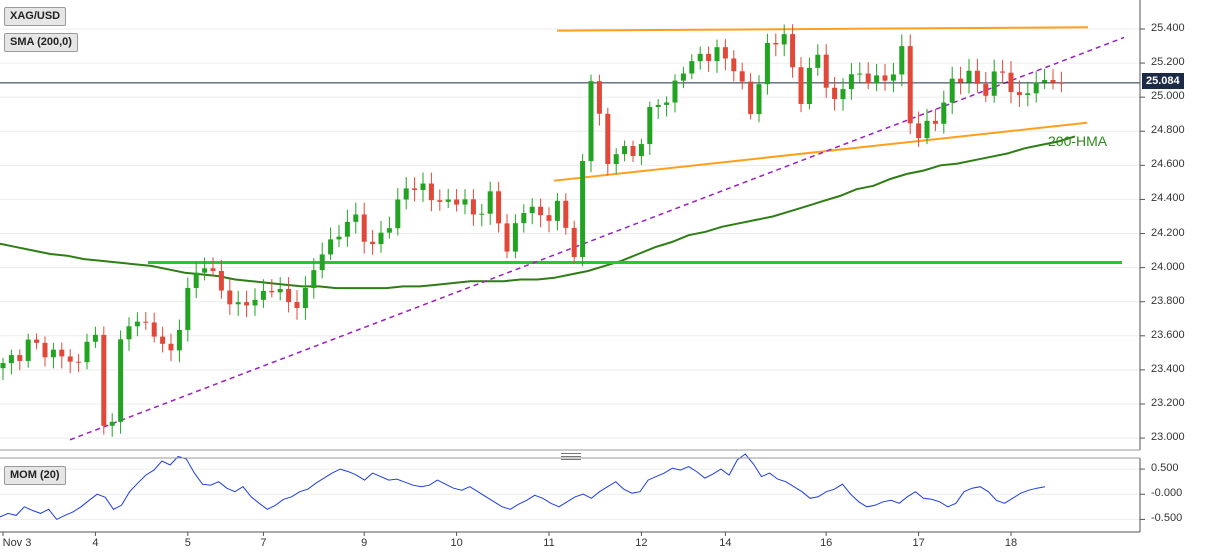  Describe the element at coordinates (263, 543) in the screenshot. I see `time-tick-label: 7` at that location.